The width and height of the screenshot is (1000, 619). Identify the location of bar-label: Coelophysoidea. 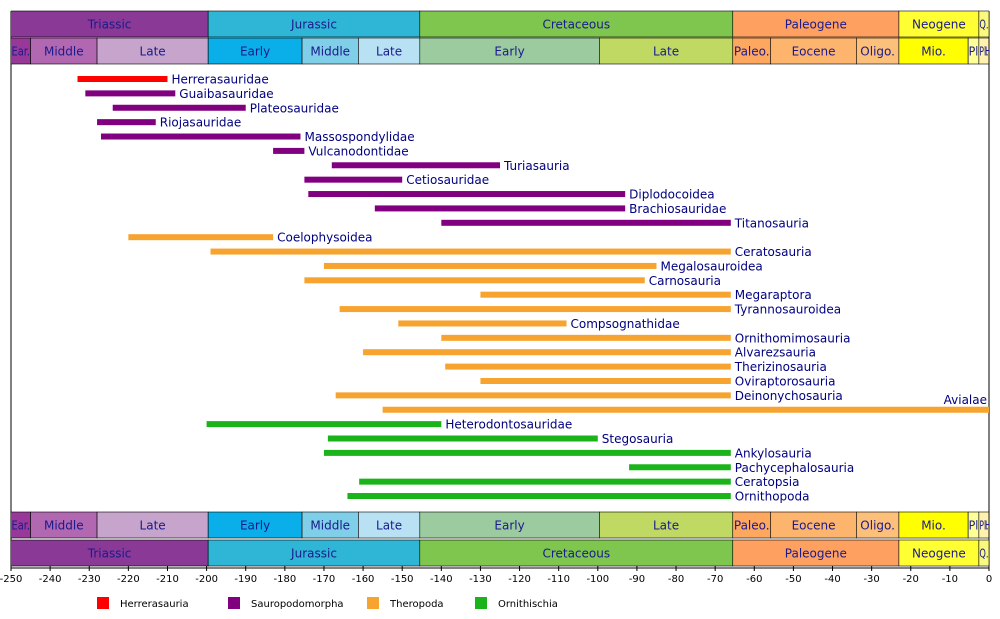
(324, 238).